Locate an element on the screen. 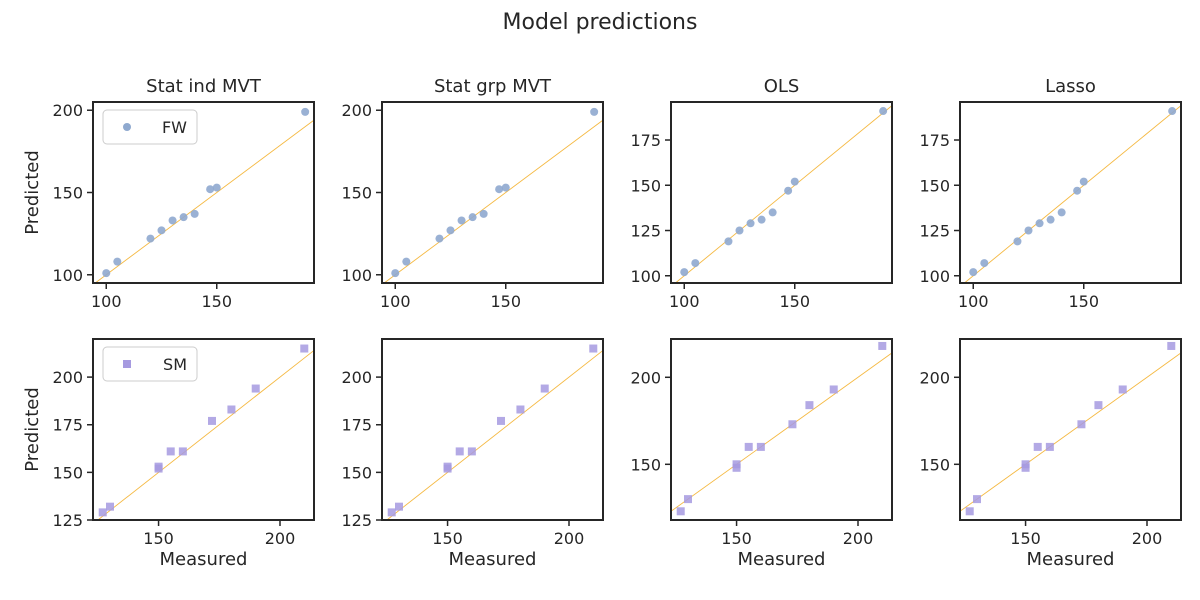 The image size is (1200, 600). panel-2: OLS 100 150 100 125 150 175 is located at coordinates (761, 193).